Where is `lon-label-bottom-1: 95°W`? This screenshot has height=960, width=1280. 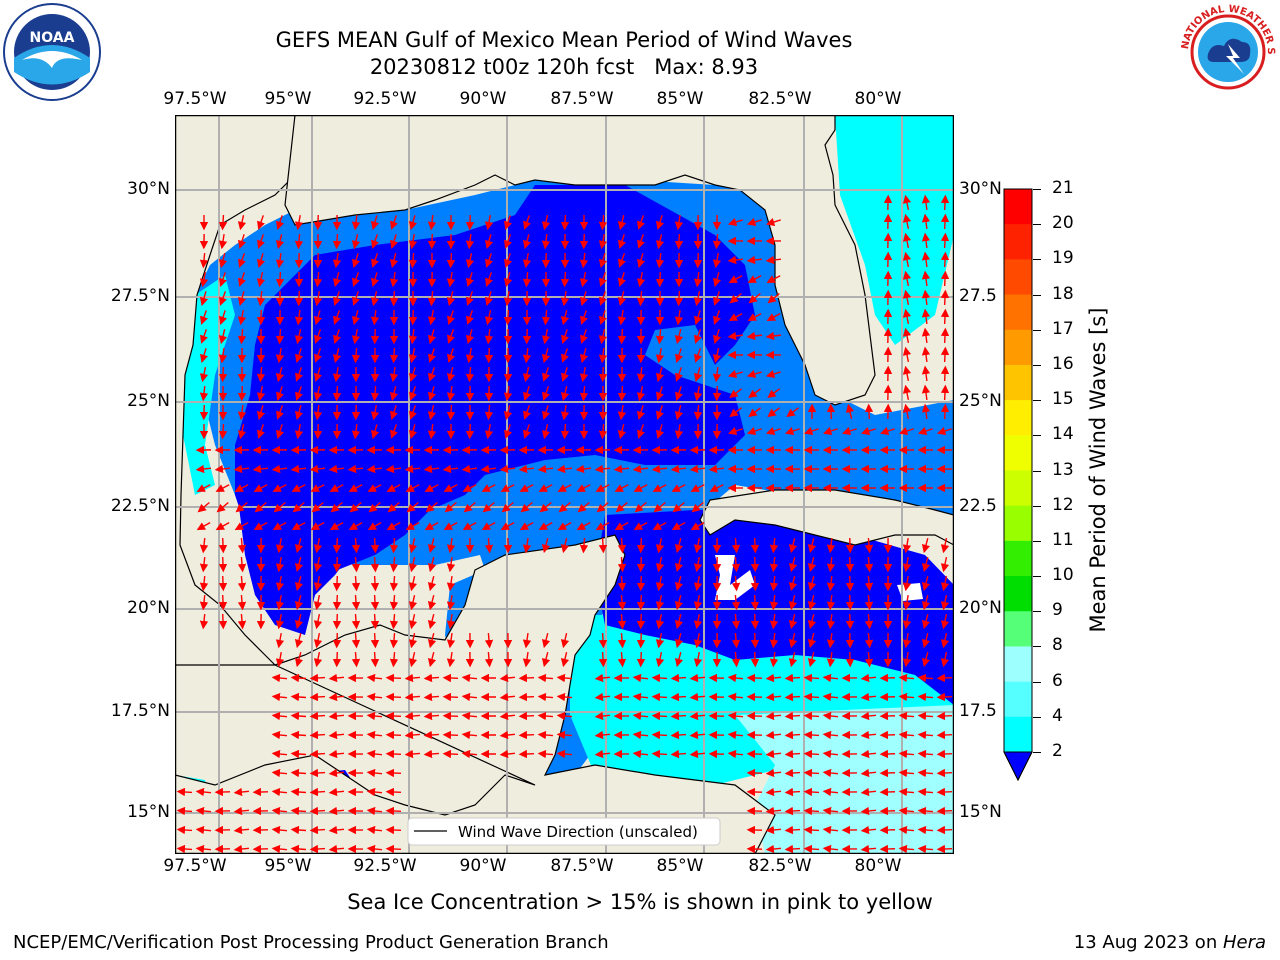 lon-label-bottom-1: 95°W is located at coordinates (288, 866).